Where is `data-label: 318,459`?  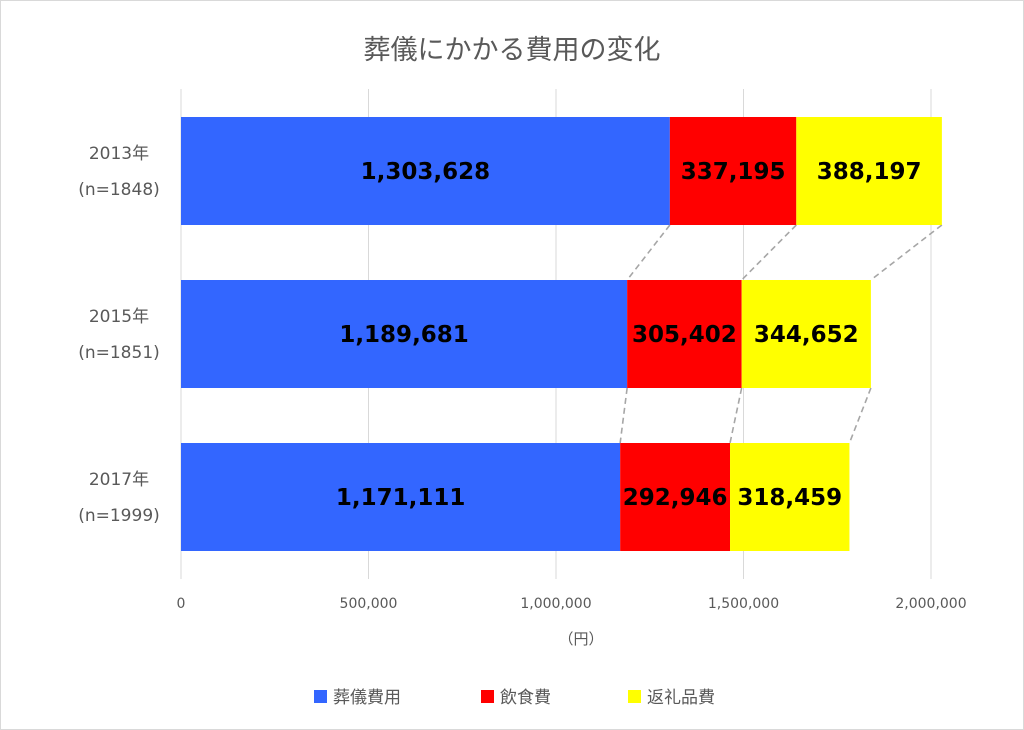 data-label: 318,459 is located at coordinates (789, 498).